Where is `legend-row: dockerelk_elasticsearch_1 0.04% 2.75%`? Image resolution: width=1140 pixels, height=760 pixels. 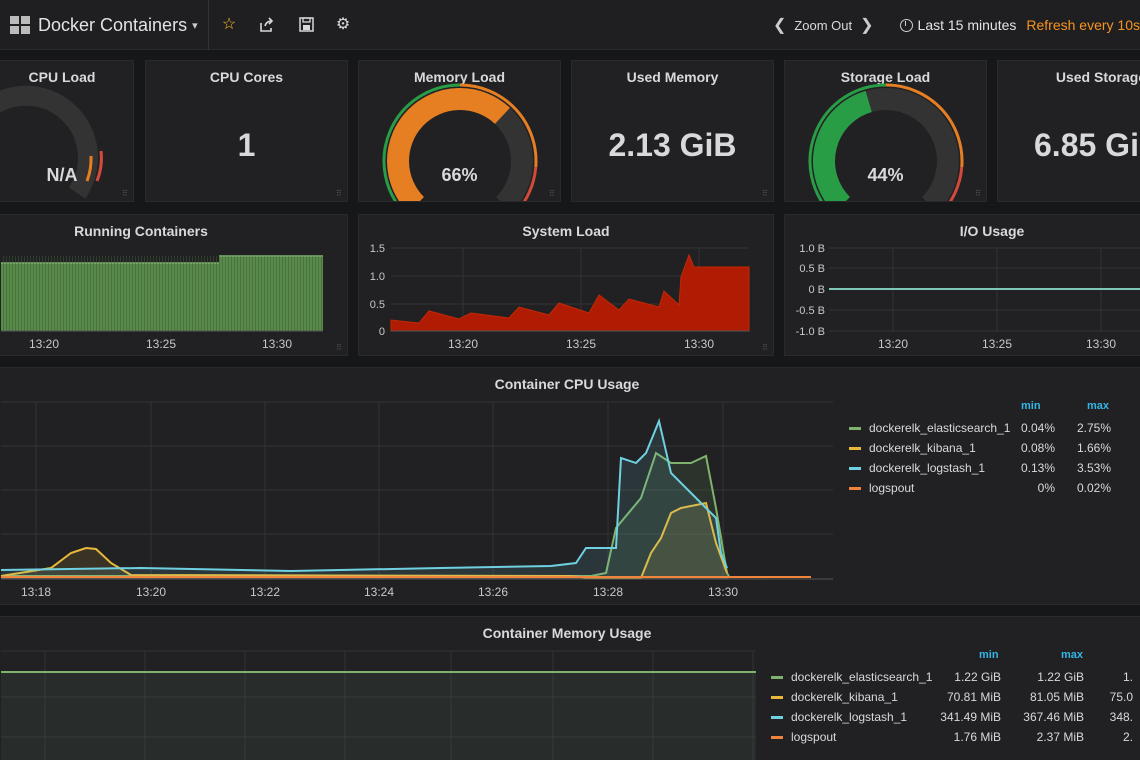 legend-row: dockerelk_elasticsearch_1 0.04% 2.75% is located at coordinates (994, 428).